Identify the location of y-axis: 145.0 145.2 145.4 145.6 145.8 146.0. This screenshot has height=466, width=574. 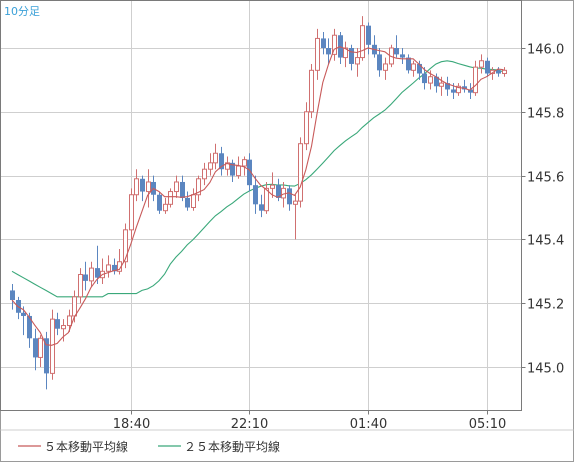
(542, 210).